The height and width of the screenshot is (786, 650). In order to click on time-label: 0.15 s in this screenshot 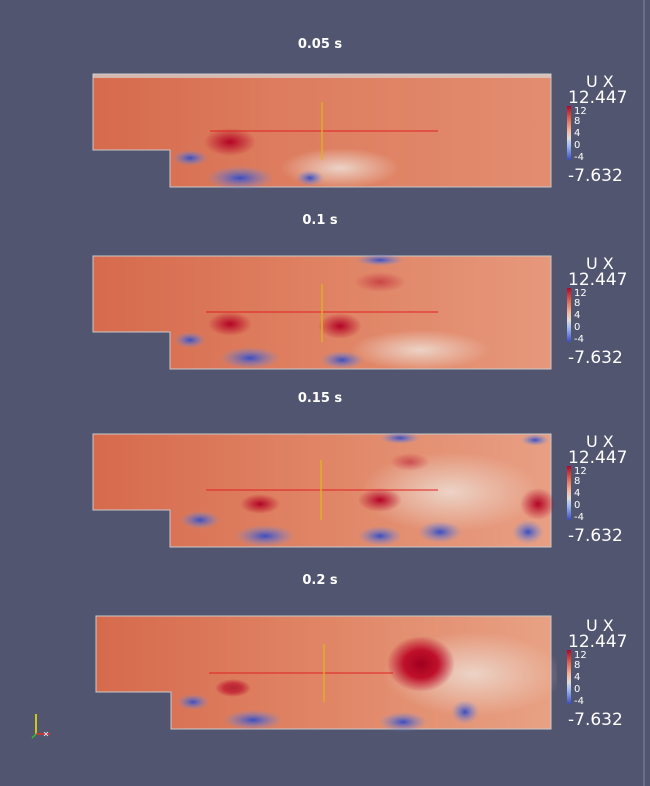, I will do `click(320, 398)`.